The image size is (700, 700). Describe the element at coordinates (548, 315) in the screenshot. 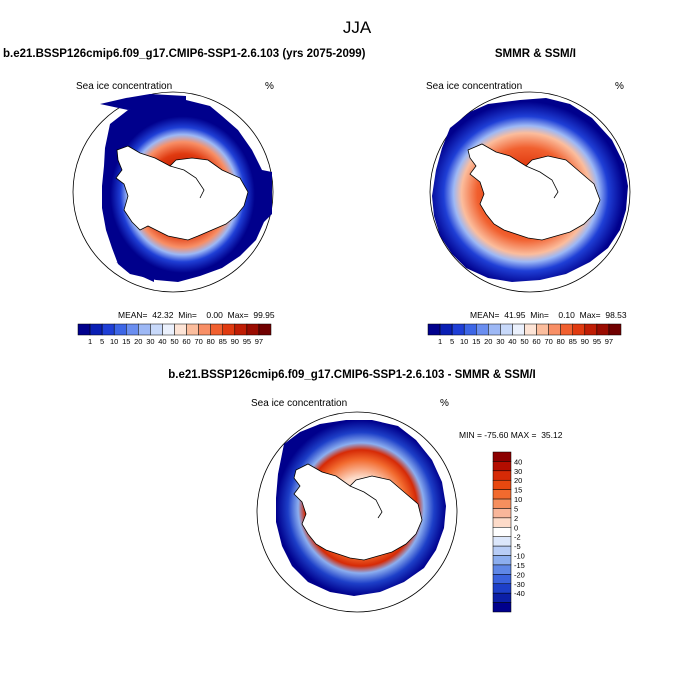

I see `stats-label: MEAN= 41.95 Min= 0.10 Max= 98.53` at that location.